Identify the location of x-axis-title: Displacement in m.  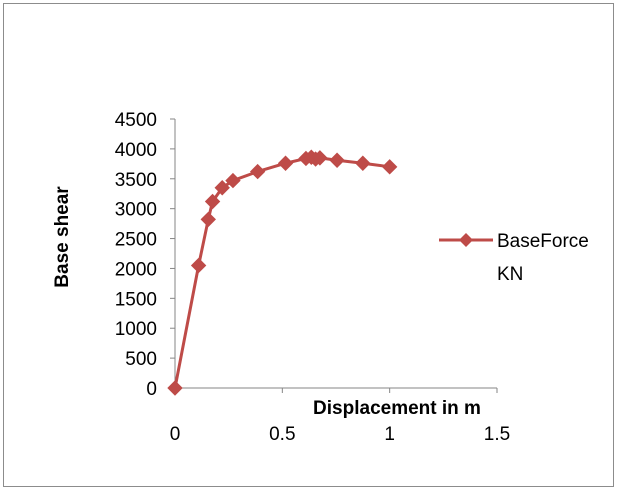
(397, 408).